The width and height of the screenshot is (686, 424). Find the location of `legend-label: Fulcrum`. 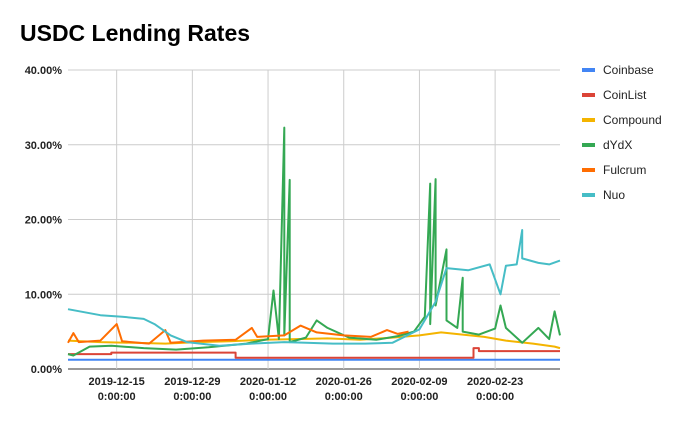

legend-label: Fulcrum is located at coordinates (624, 170).